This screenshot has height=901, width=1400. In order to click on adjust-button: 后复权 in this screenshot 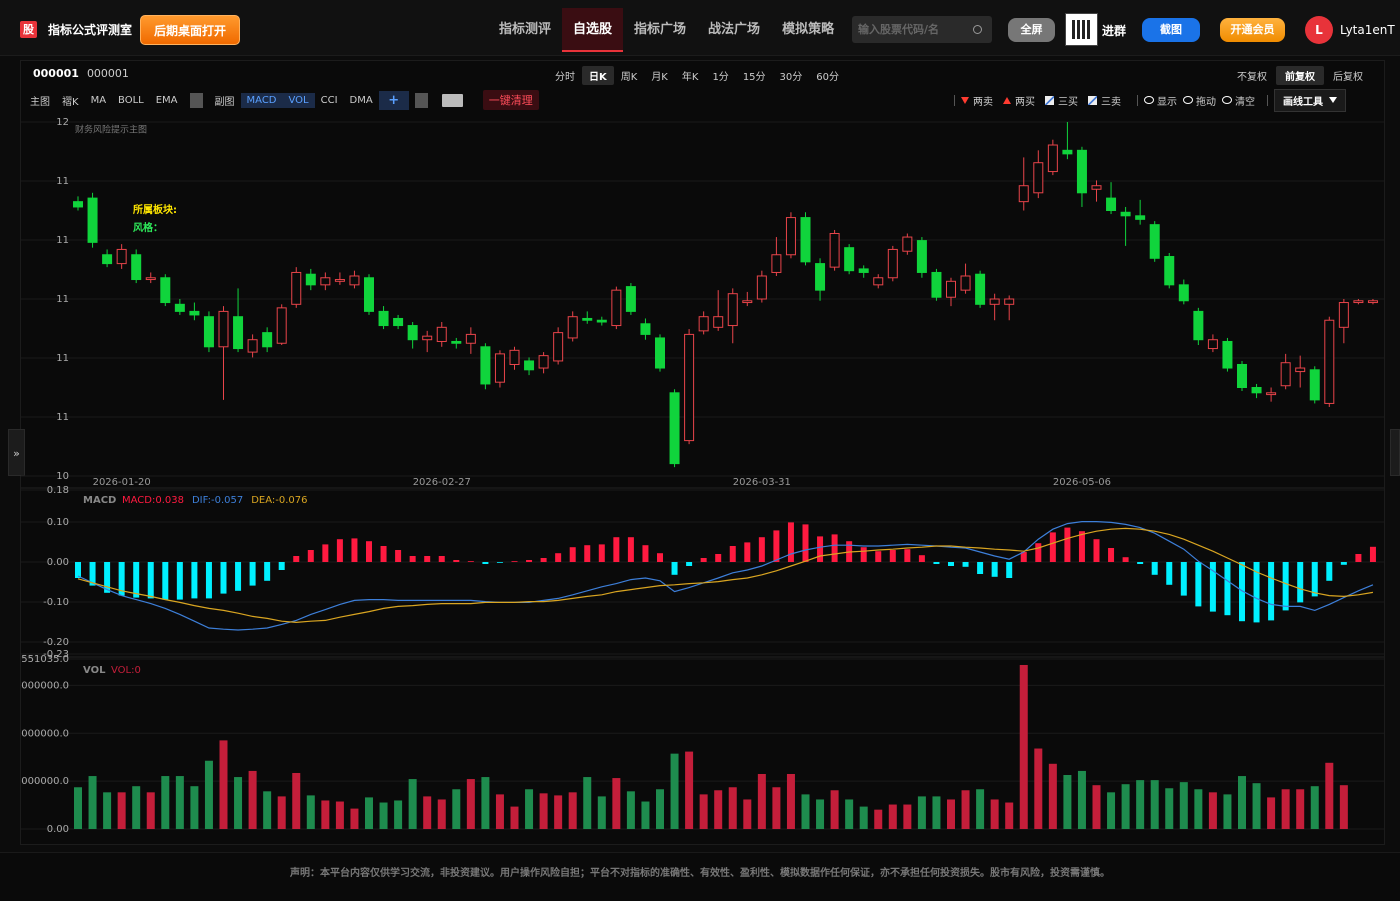, I will do `click(1348, 77)`.